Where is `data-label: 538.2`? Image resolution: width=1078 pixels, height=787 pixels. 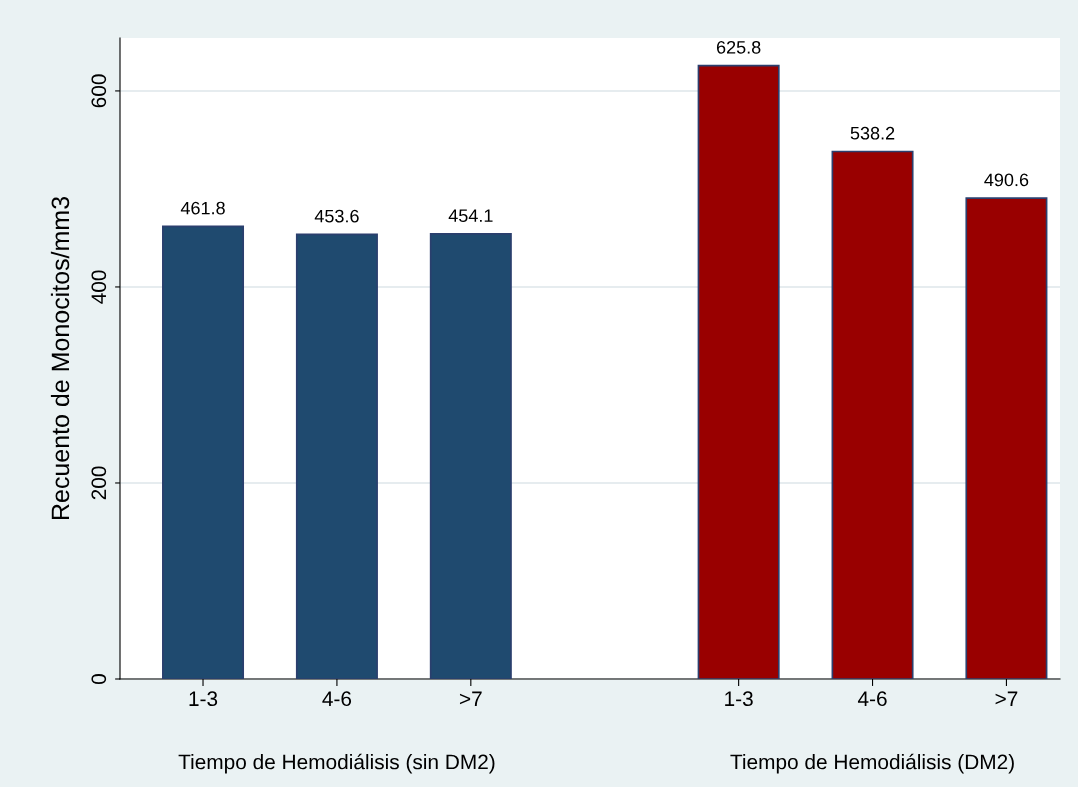 data-label: 538.2 is located at coordinates (872, 133).